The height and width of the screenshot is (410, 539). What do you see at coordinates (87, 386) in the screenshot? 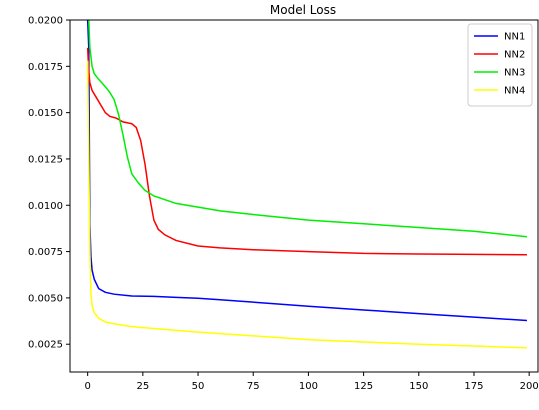
I see `x-tick-label: 0` at bounding box center [87, 386].